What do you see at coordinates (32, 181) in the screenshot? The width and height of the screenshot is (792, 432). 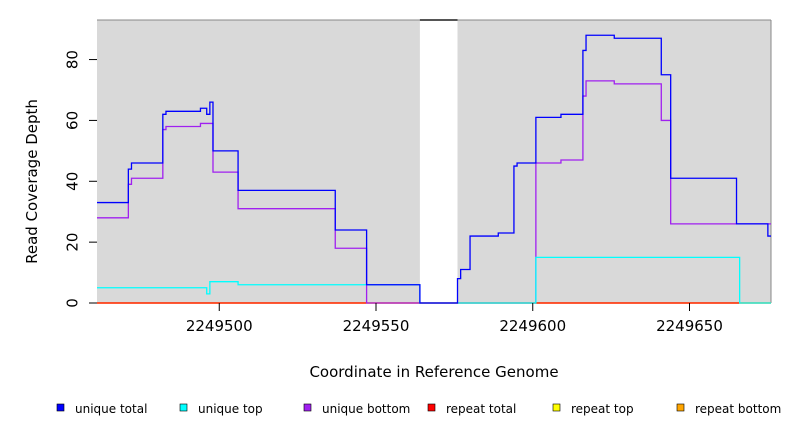 I see `y-axis-title: Read Coverage Depth` at bounding box center [32, 181].